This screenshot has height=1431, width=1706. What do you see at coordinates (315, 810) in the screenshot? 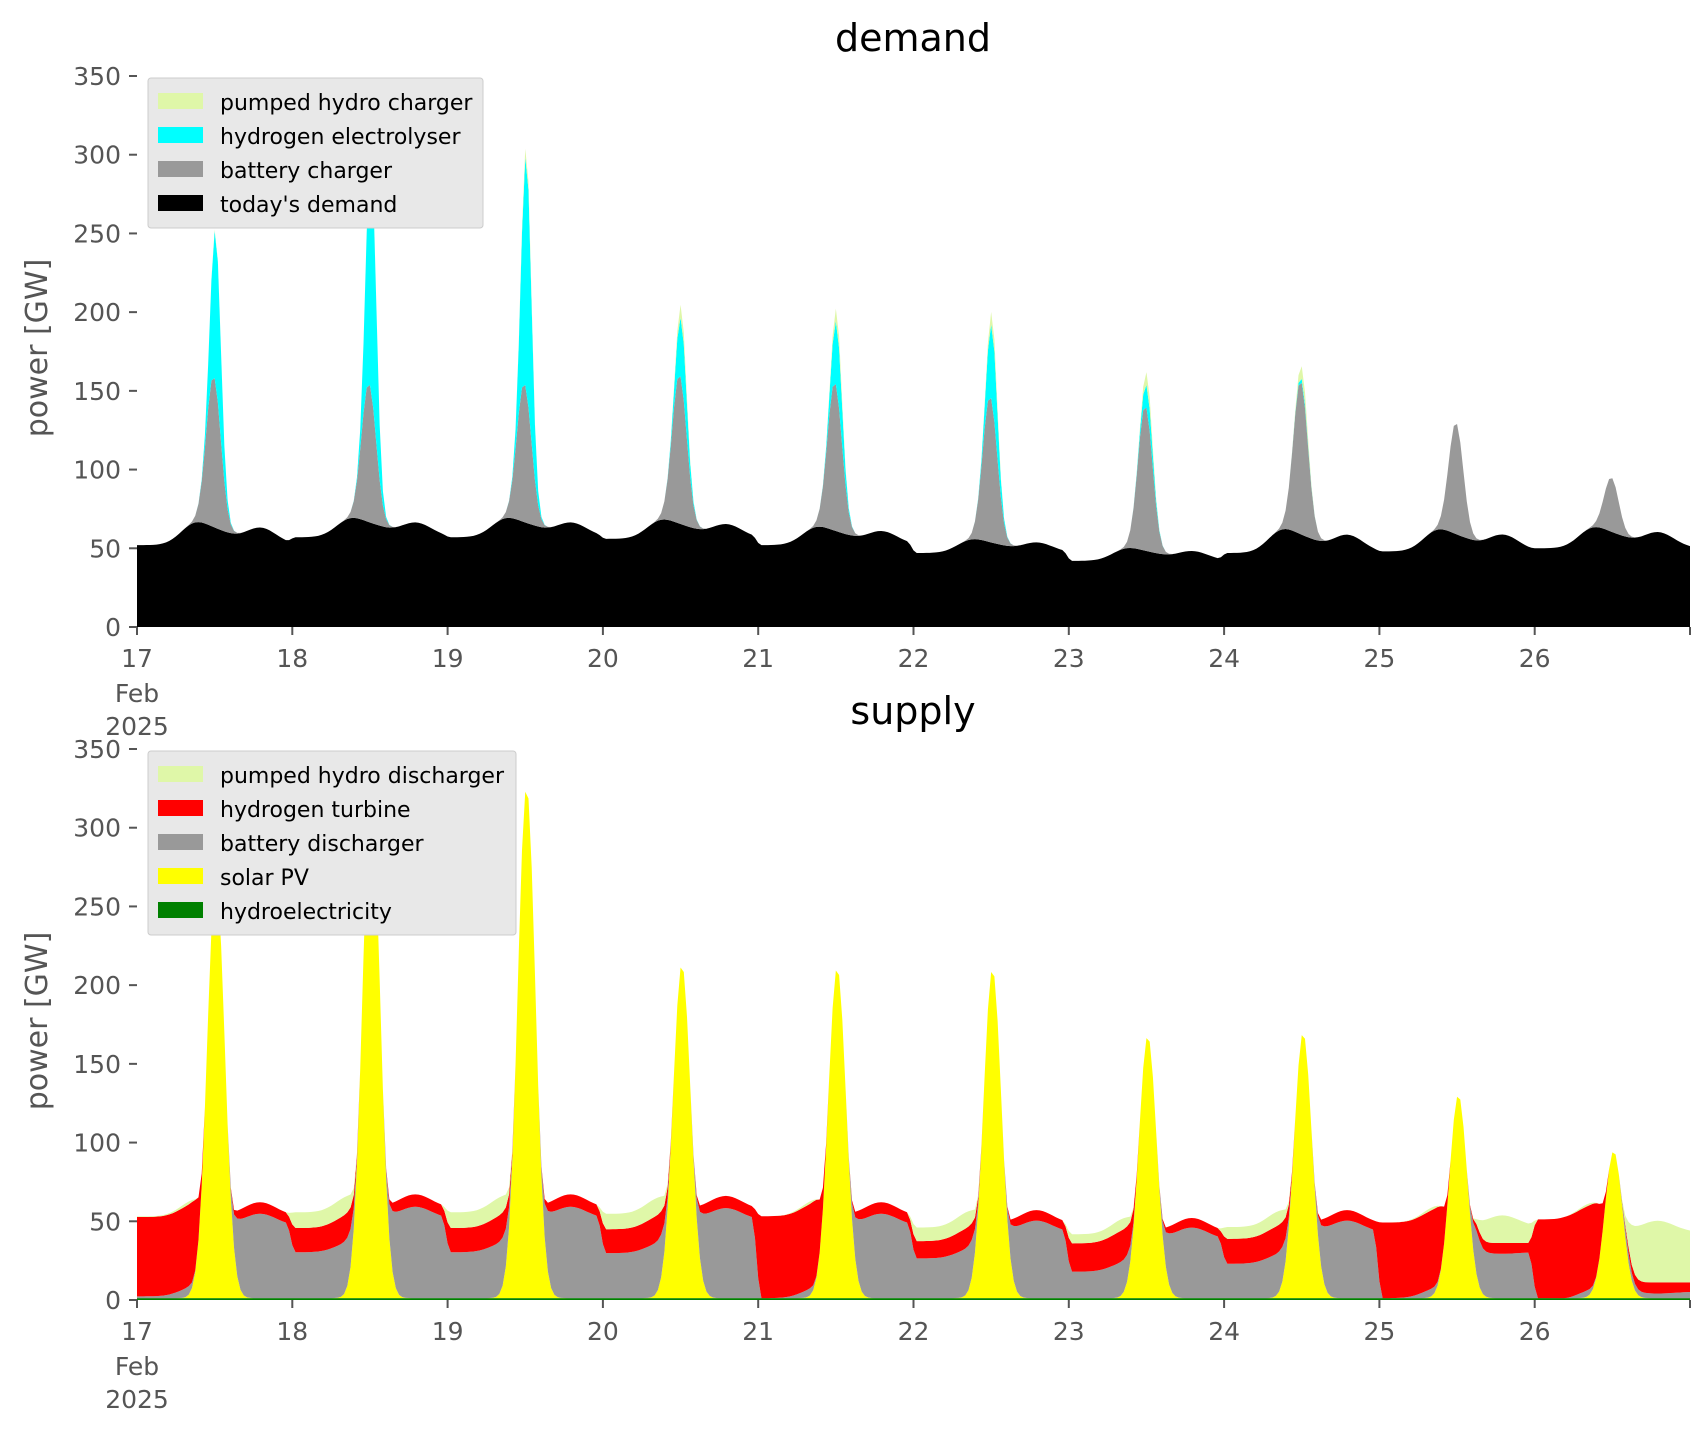
I see `legend-label: hydrogen turbine` at bounding box center [315, 810].